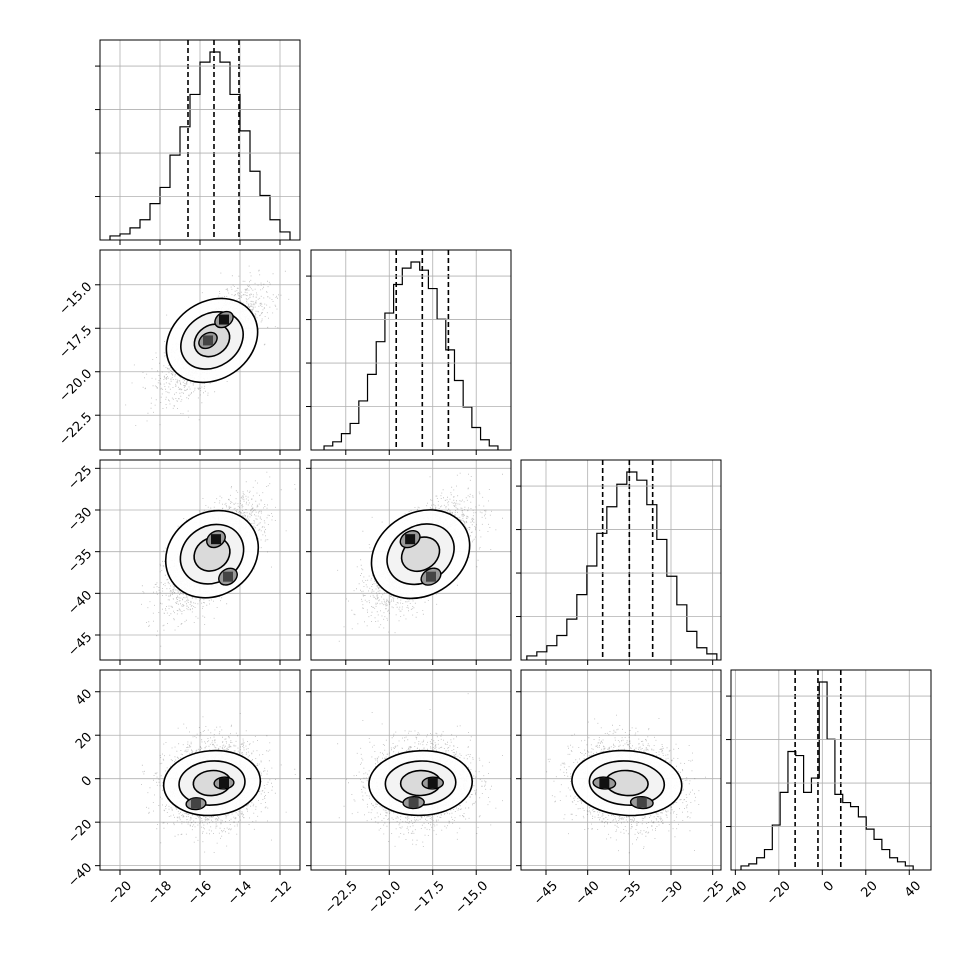 The height and width of the screenshot is (970, 970). What do you see at coordinates (713, 893) in the screenshot?
I see `x-tick-label: −25` at bounding box center [713, 893].